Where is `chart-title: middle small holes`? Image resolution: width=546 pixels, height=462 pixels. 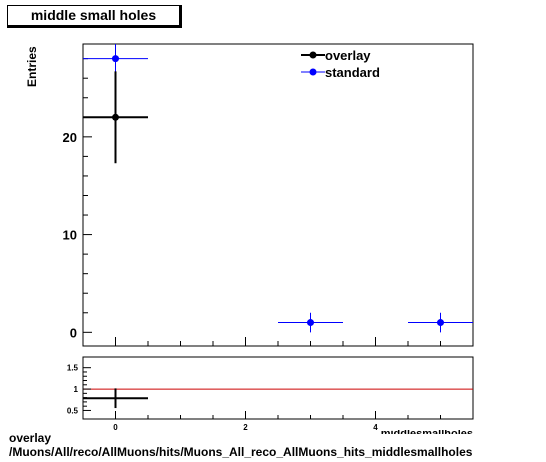
chart-title: middle small holes is located at coordinates (93, 15).